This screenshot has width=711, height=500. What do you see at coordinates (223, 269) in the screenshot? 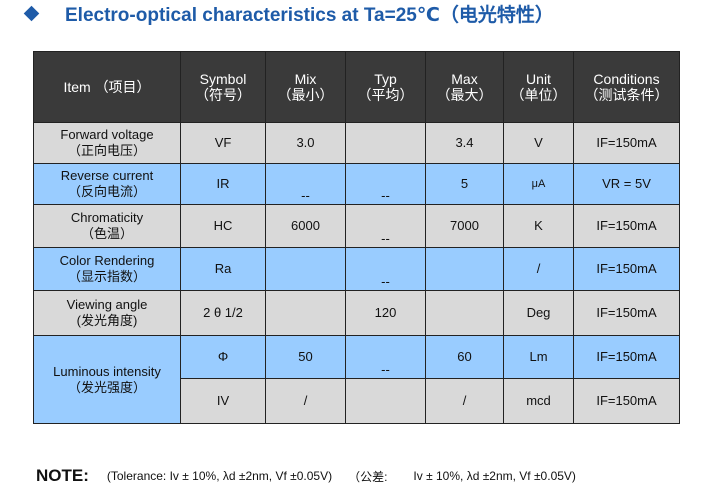
I see `symbol-cell: Ra` at bounding box center [223, 269].